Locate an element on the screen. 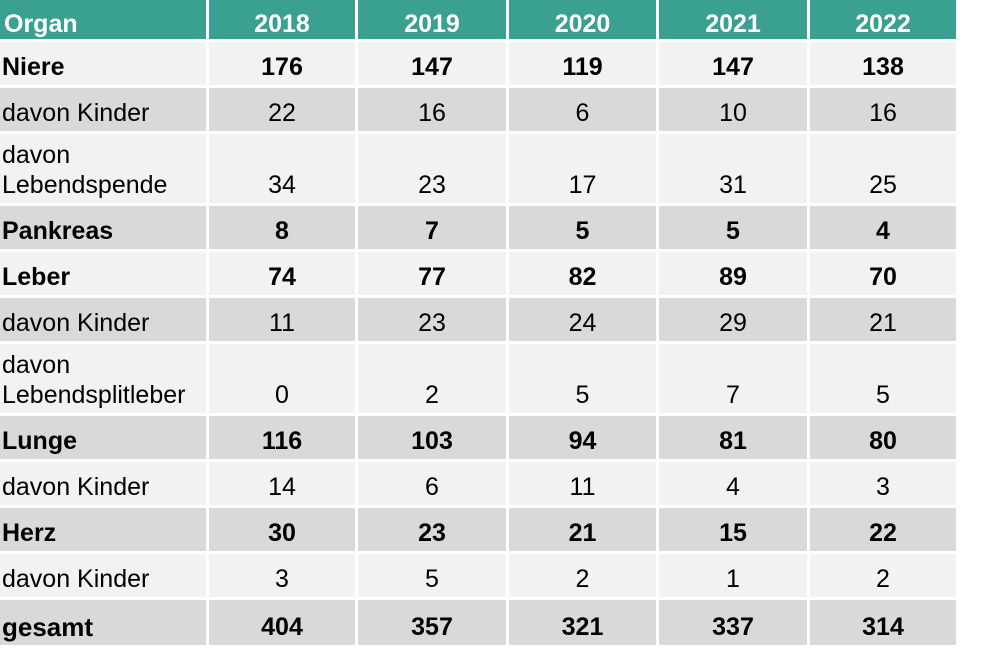 Image resolution: width=994 pixels, height=662 pixels. row-lunge-kinder: davon Kinder 14 6 11 4 3 is located at coordinates (478, 483).